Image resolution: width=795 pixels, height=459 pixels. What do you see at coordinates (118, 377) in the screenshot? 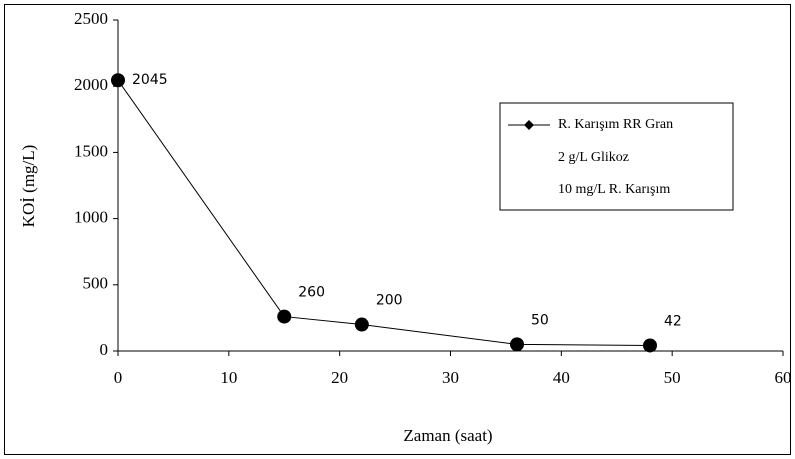
I see `x-tick-label: 0` at bounding box center [118, 377].